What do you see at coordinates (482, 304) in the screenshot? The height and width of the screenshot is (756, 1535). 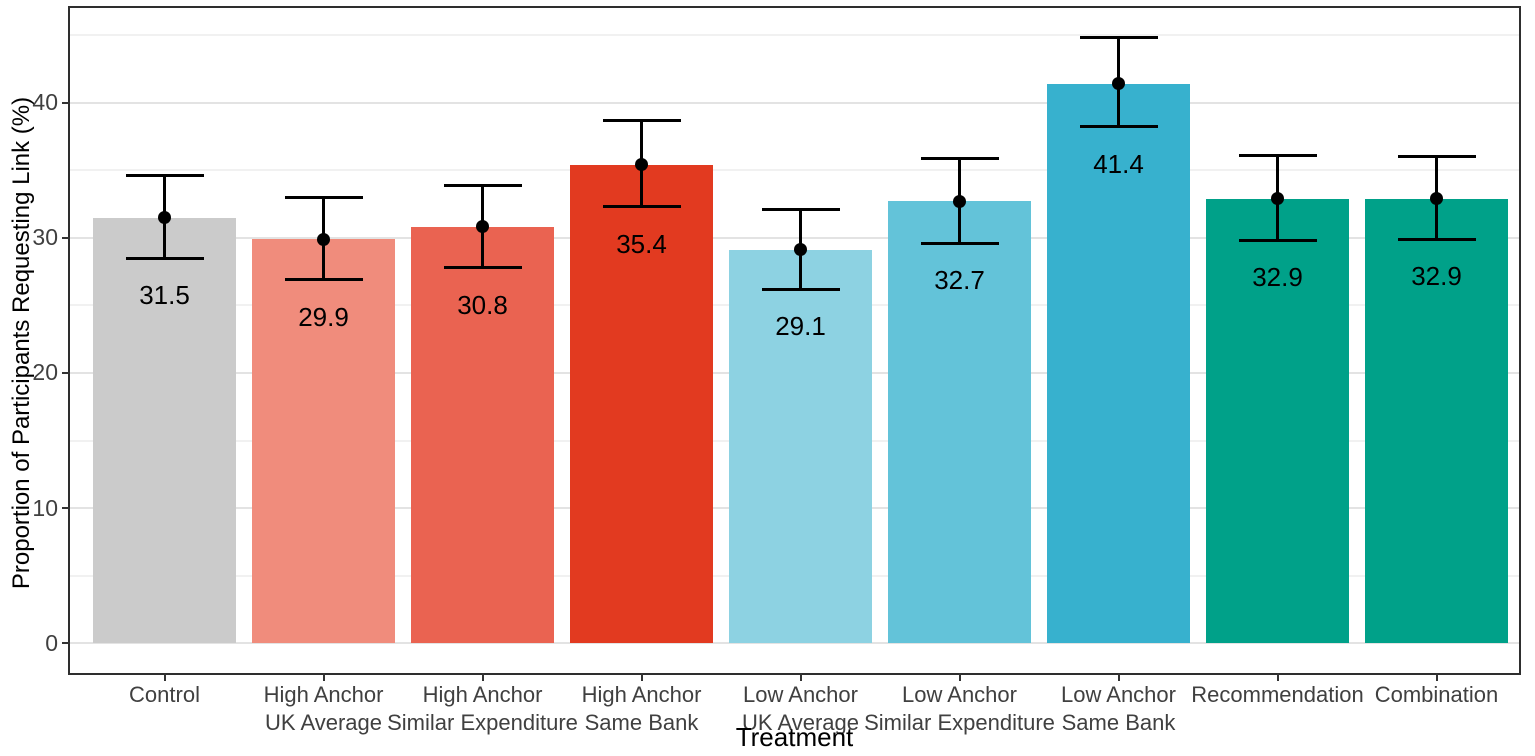 I see `bar-value-label: 30.8` at bounding box center [482, 304].